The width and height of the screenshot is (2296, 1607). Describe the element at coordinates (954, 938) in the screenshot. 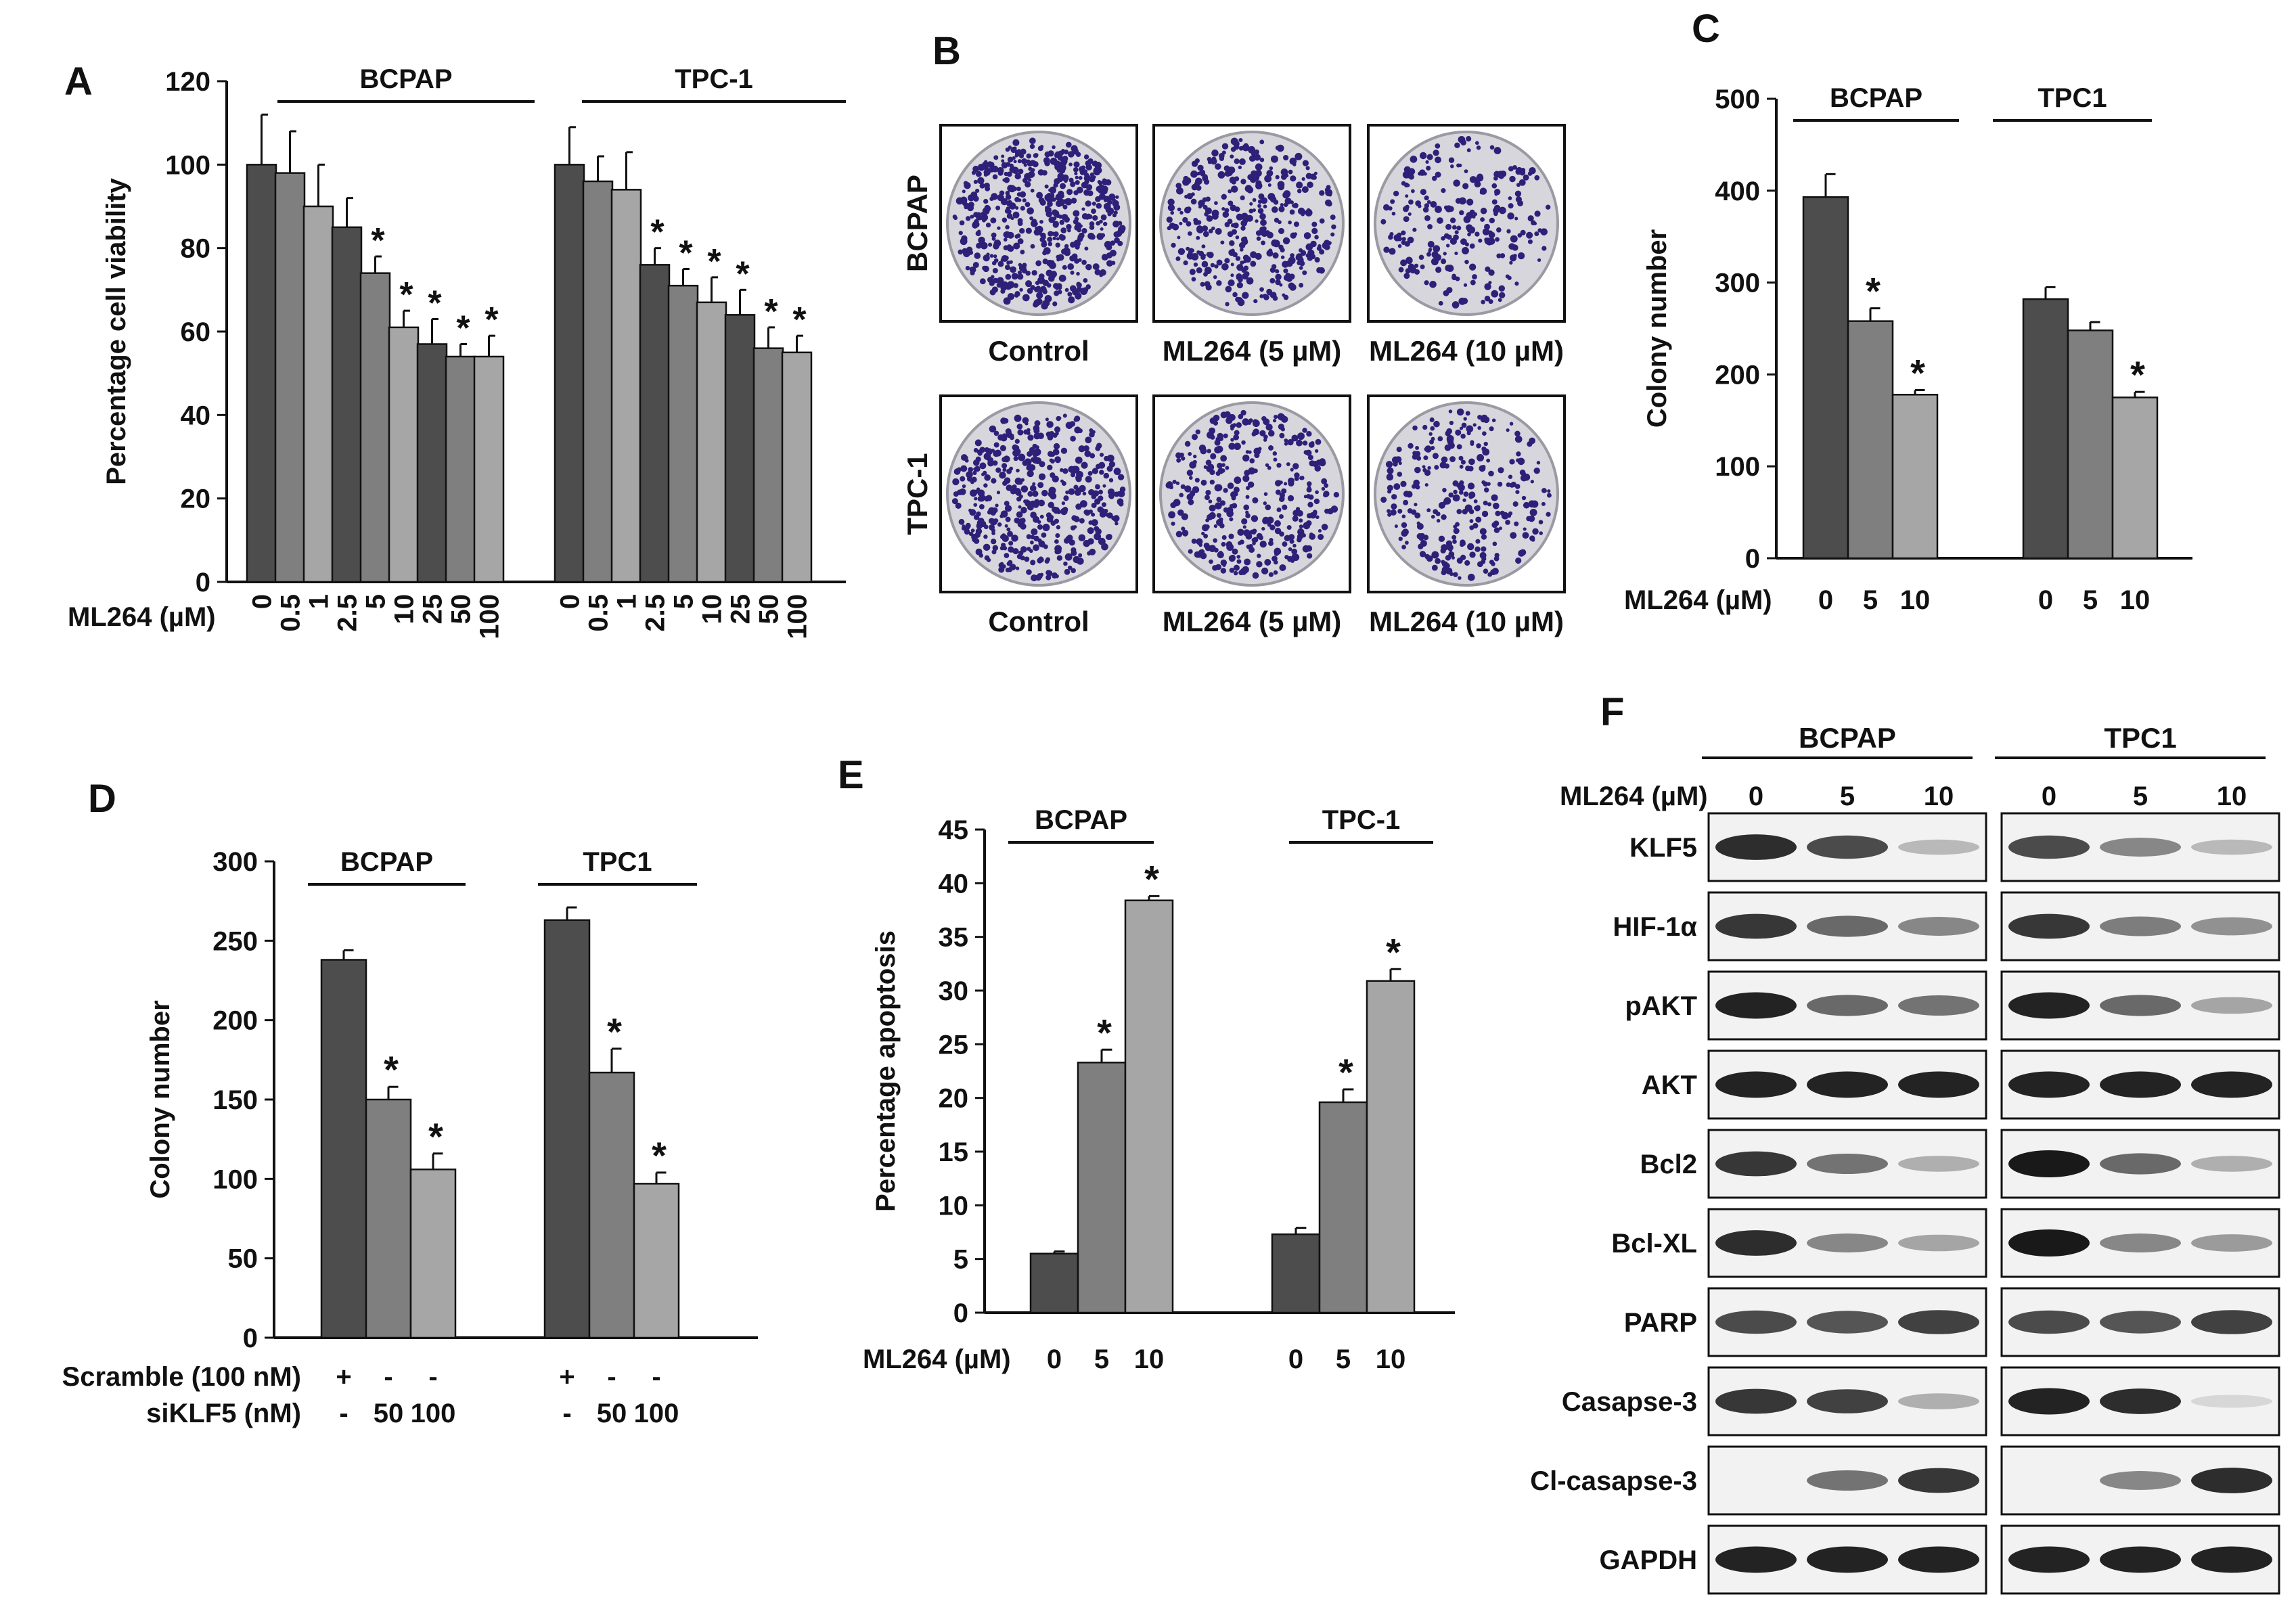

I see `y-tick-label: 35` at that location.